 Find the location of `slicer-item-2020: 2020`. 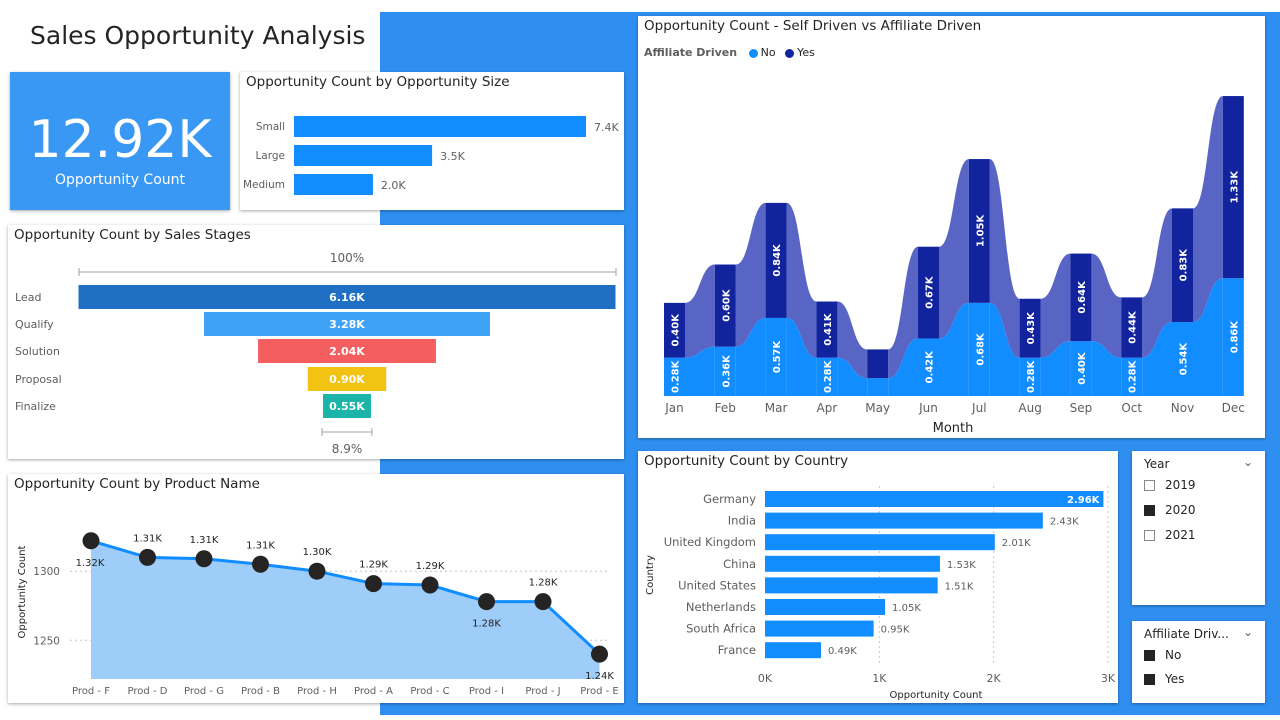

slicer-item-2020: 2020 is located at coordinates (1170, 510).